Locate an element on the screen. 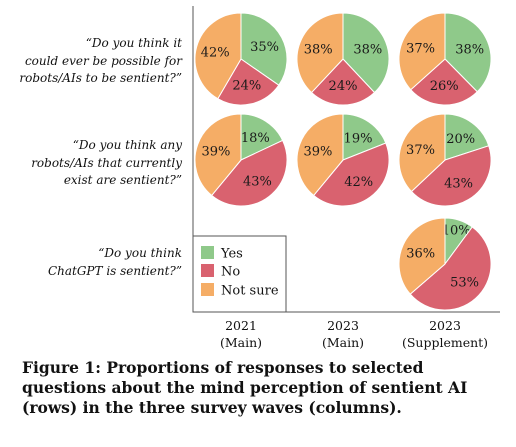  pie-row1-col1: 35% 24% 42% is located at coordinates (241, 59).